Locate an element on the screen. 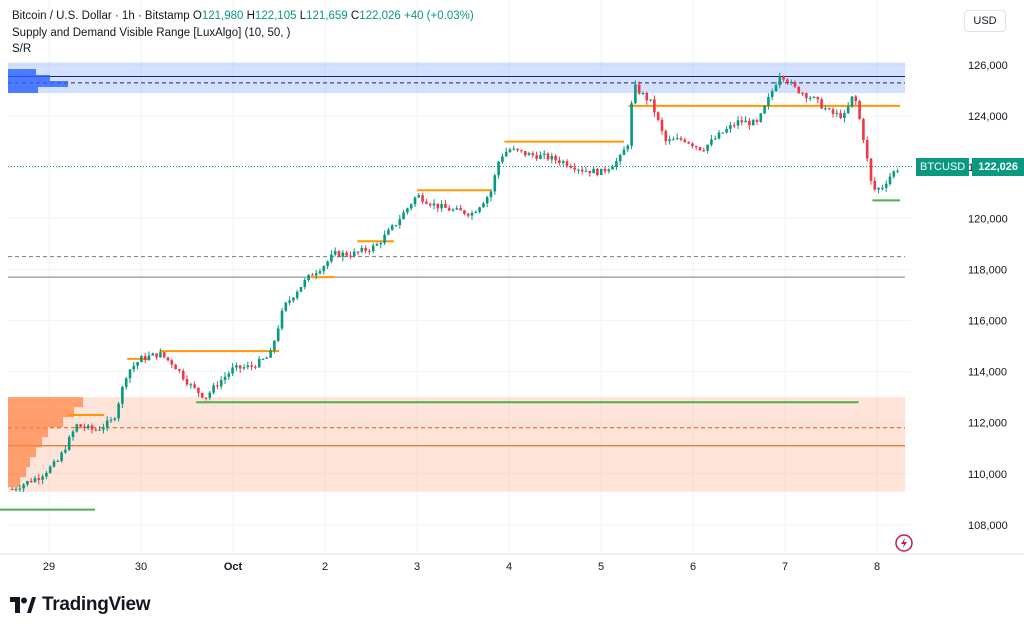 This screenshot has height=632, width=1024. brand-name: TradingView is located at coordinates (96, 604).